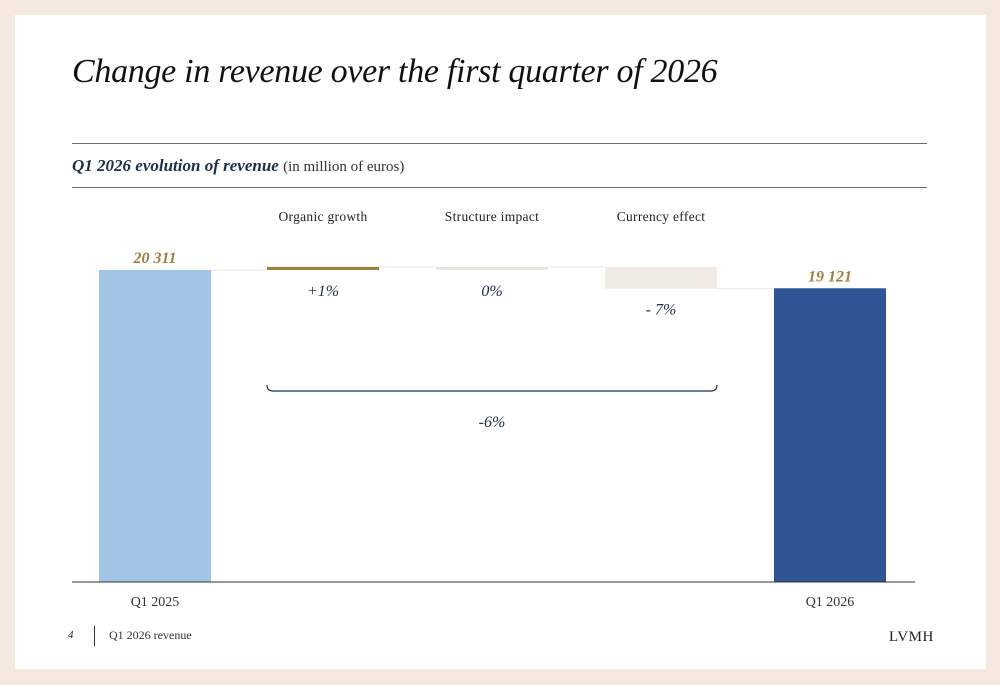  I want to click on step-label: Currency effect, so click(661, 216).